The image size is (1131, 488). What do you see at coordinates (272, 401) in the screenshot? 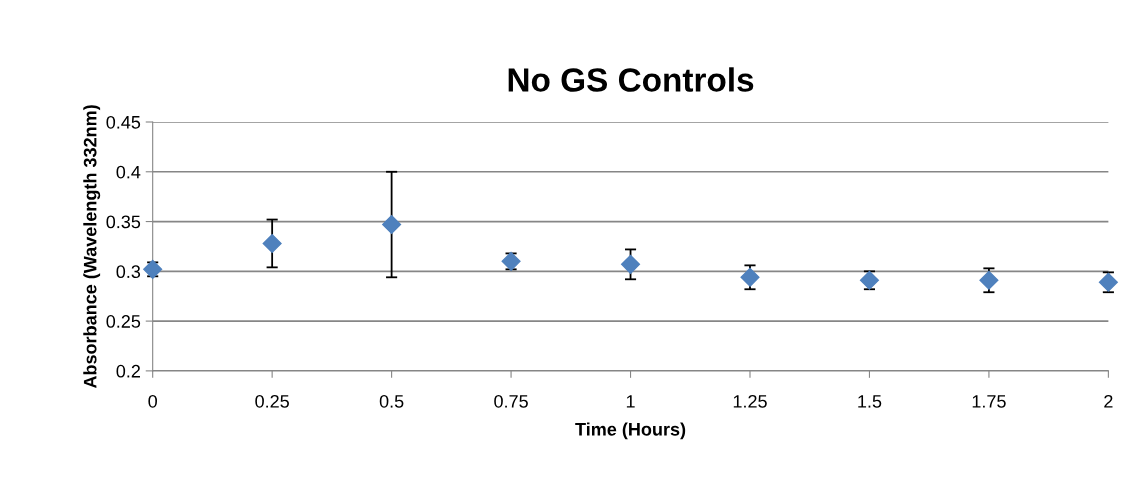
I see `x-tick-label: 0.25` at bounding box center [272, 401].